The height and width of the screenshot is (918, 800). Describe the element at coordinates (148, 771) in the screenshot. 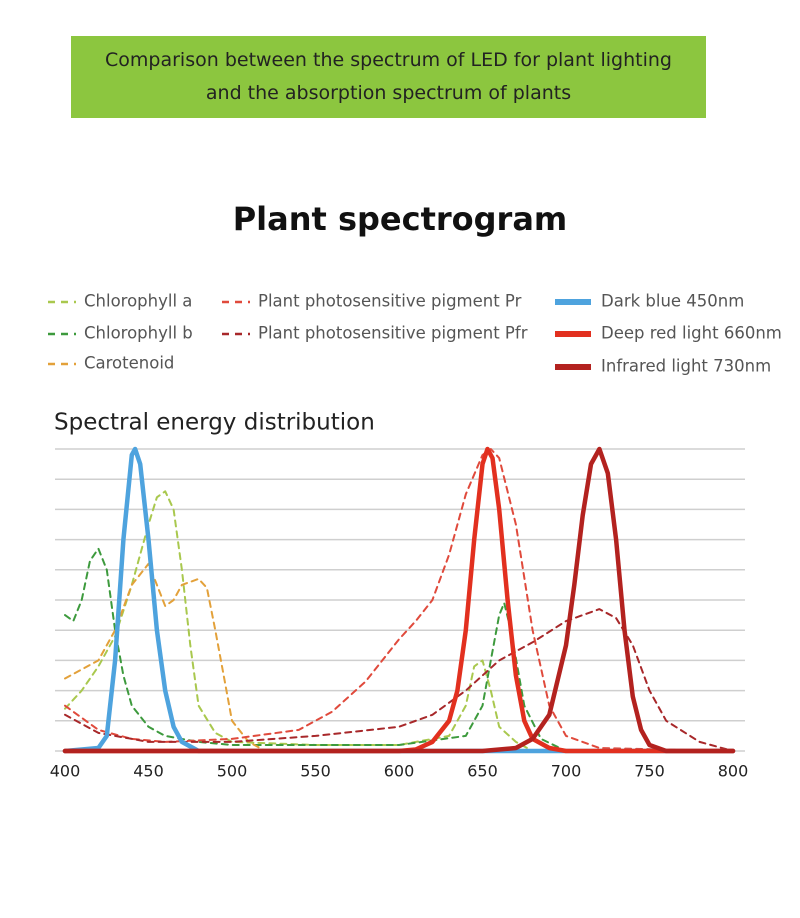

I see `x-tick-label: 450` at that location.